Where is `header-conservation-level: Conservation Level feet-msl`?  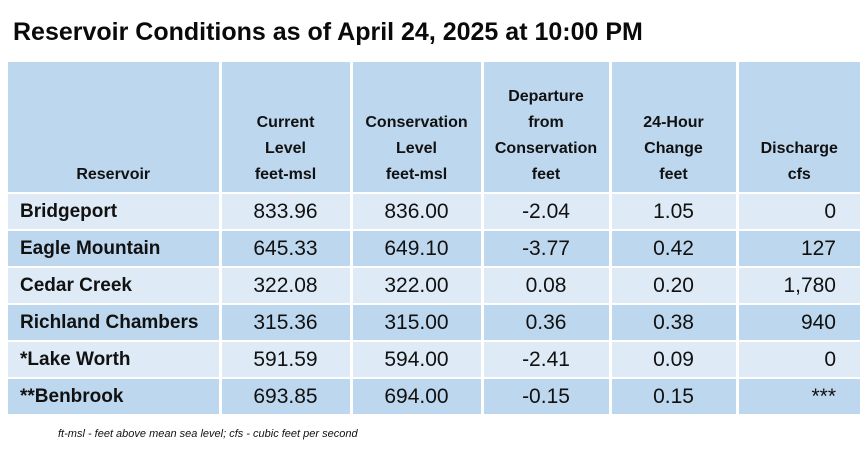
header-conservation-level: Conservation Level feet-msl is located at coordinates (415, 127).